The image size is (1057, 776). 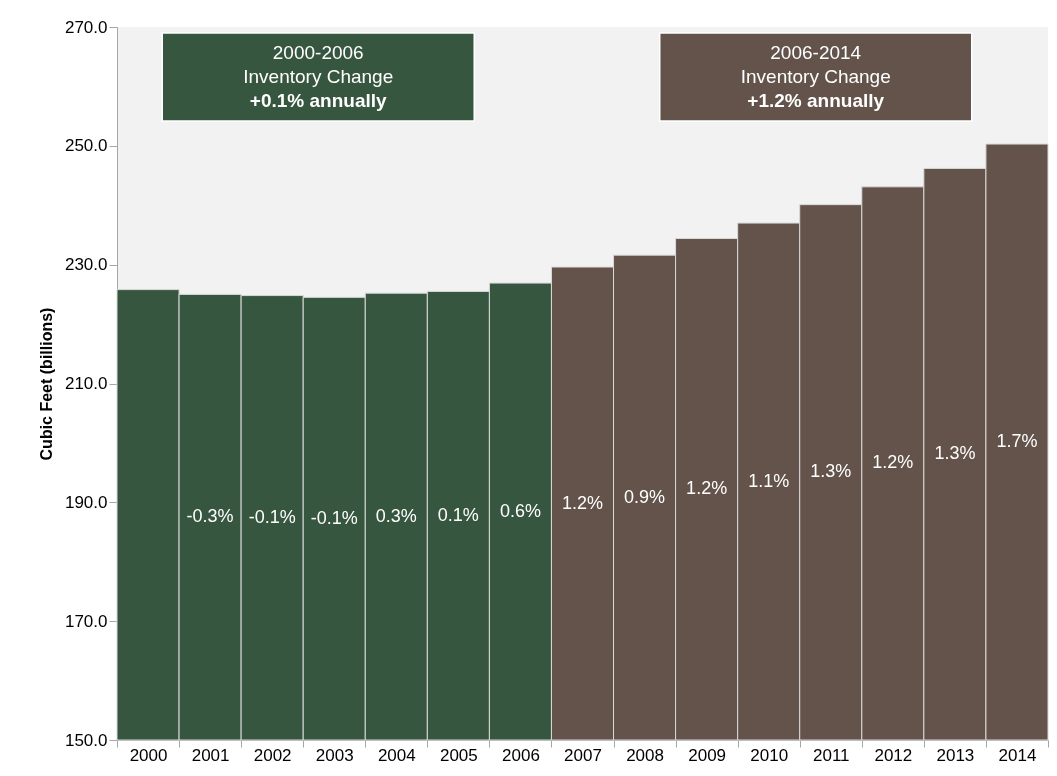 I want to click on x-tick-label: 2012, so click(x=893, y=755).